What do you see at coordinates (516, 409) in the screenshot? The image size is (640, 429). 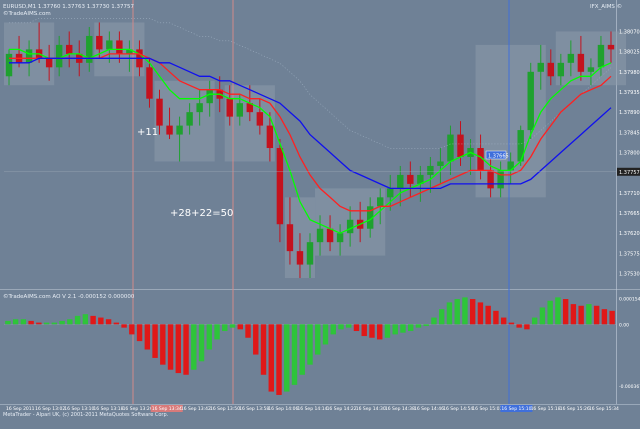 I see `time-tick-label: 16 Sep 15:10` at bounding box center [516, 409].